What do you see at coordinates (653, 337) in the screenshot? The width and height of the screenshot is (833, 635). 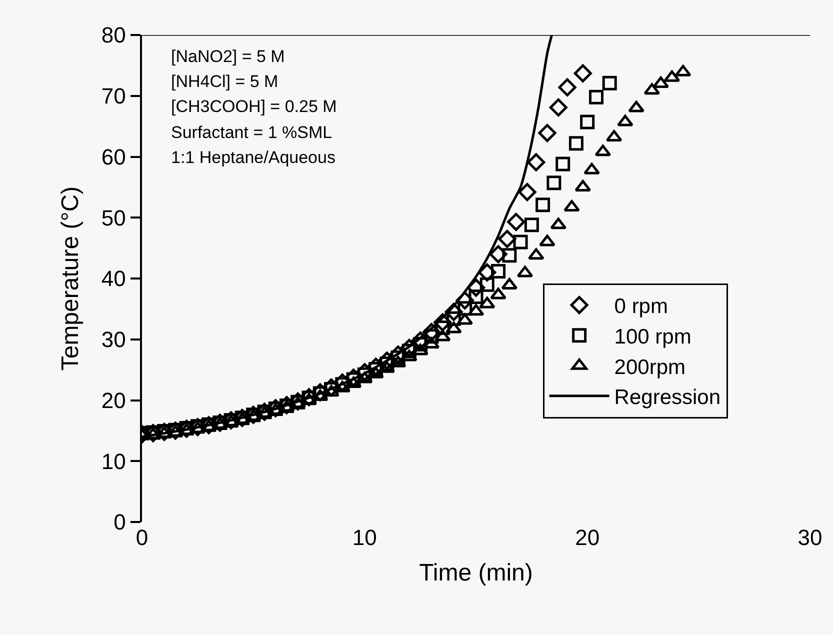 I see `legend-label: 100 rpm` at bounding box center [653, 337].